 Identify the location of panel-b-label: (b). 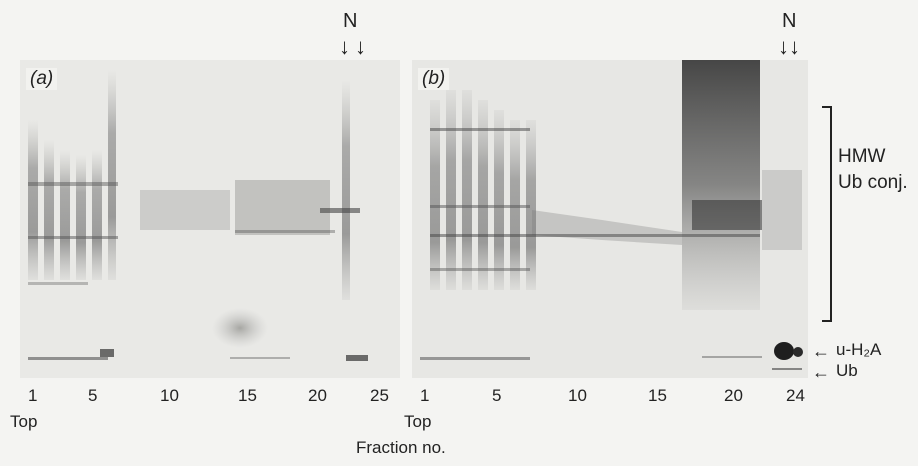
(434, 79).